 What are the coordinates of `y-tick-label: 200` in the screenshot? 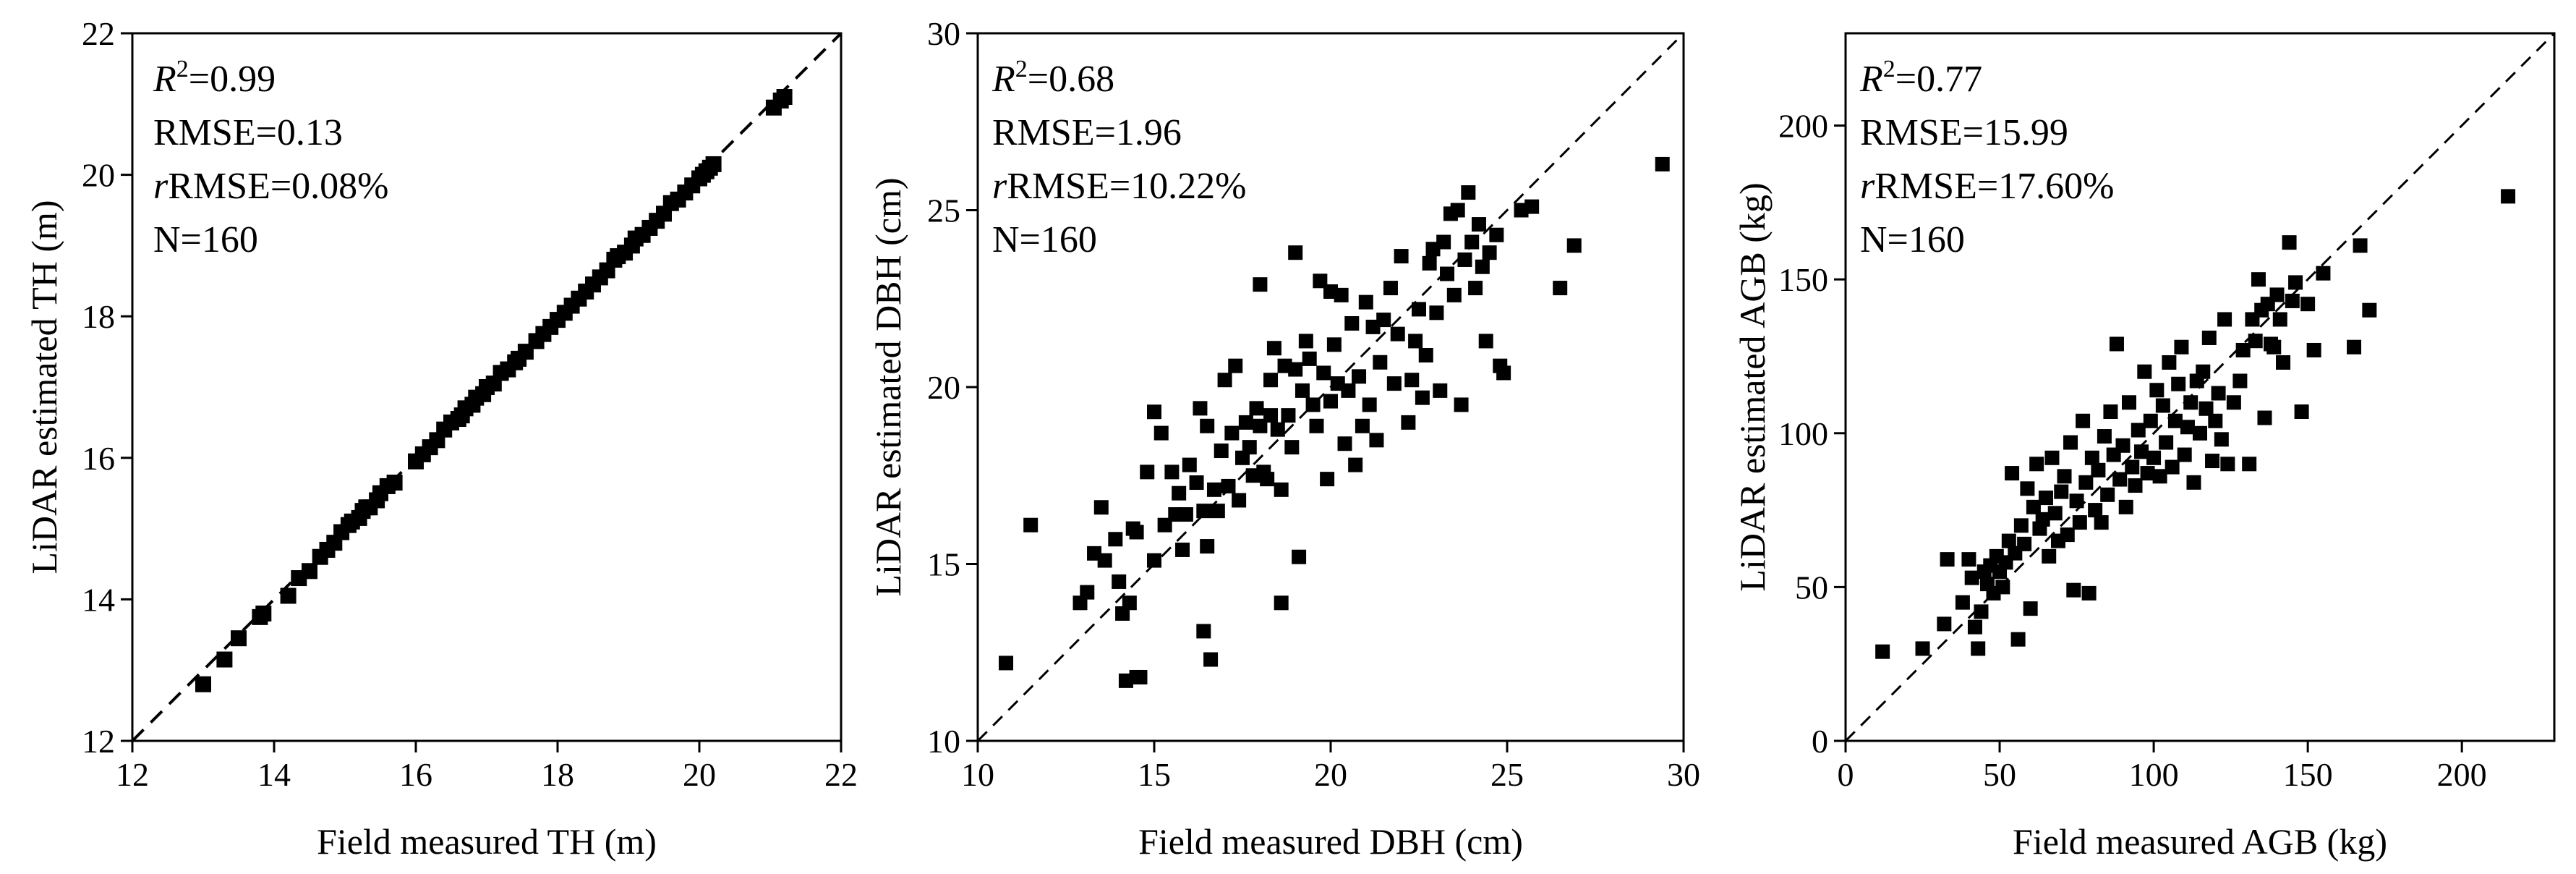 It's located at (1803, 126).